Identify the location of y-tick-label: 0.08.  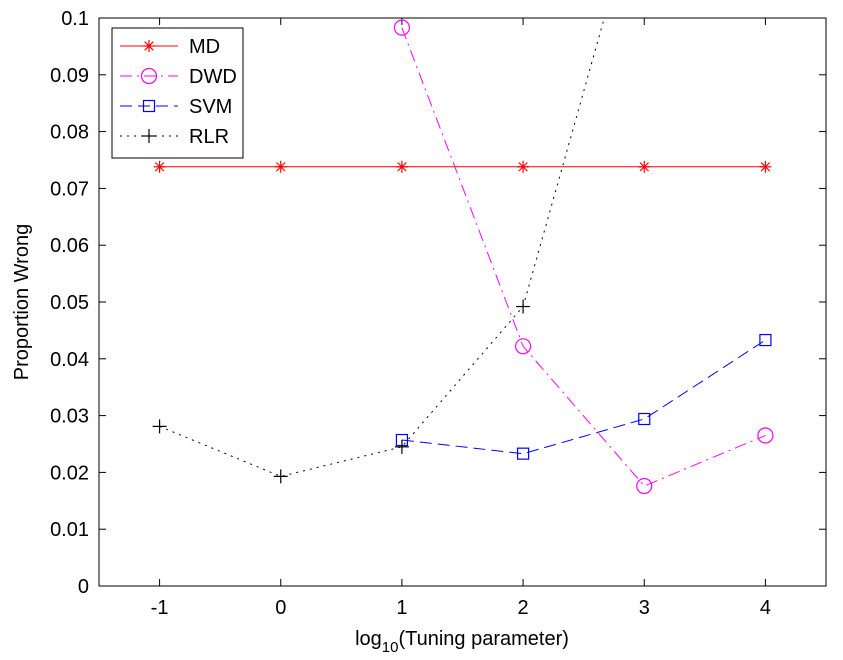
(69, 133).